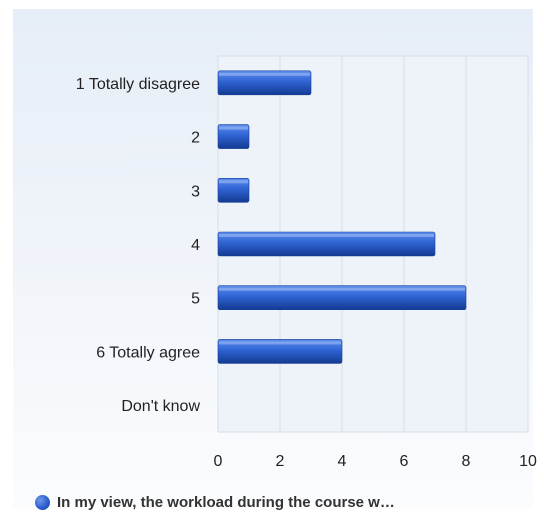  What do you see at coordinates (160, 406) in the screenshot?
I see `category-label: Don't know` at bounding box center [160, 406].